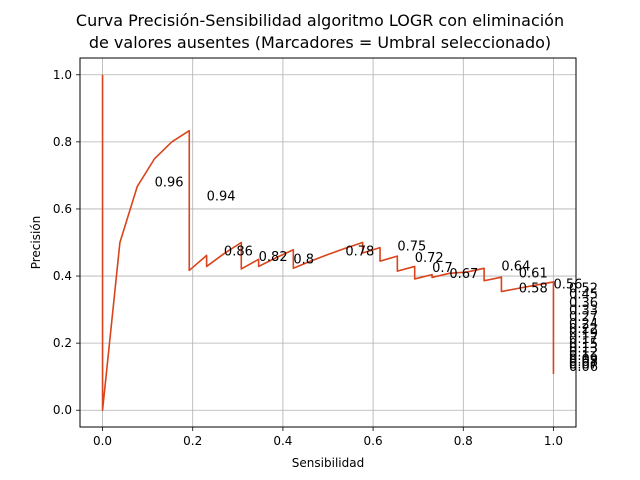  What do you see at coordinates (515, 266) in the screenshot?
I see `threshold-label: 0.64` at bounding box center [515, 266].